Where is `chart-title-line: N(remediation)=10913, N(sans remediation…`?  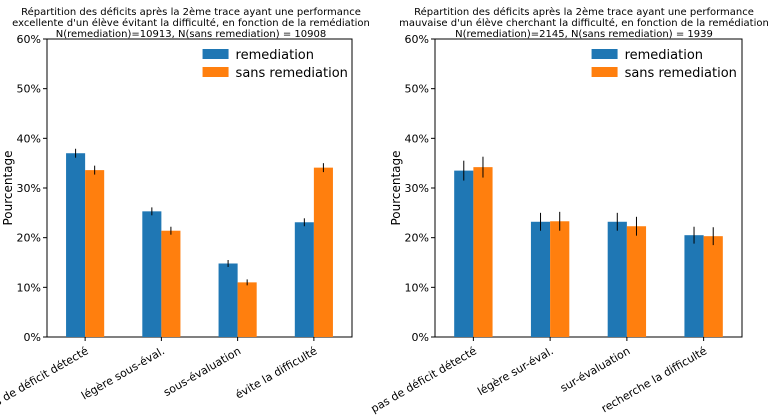 chart-title-line: N(remediation)=10913, N(sans remediation… is located at coordinates (191, 34).